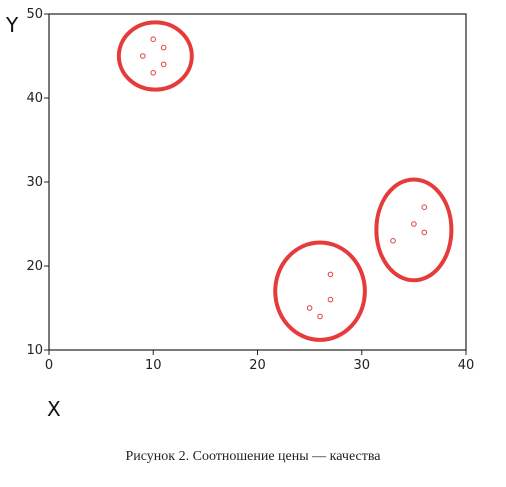 The image size is (506, 487). What do you see at coordinates (12, 25) in the screenshot?
I see `y-axis-label: Y` at bounding box center [12, 25].